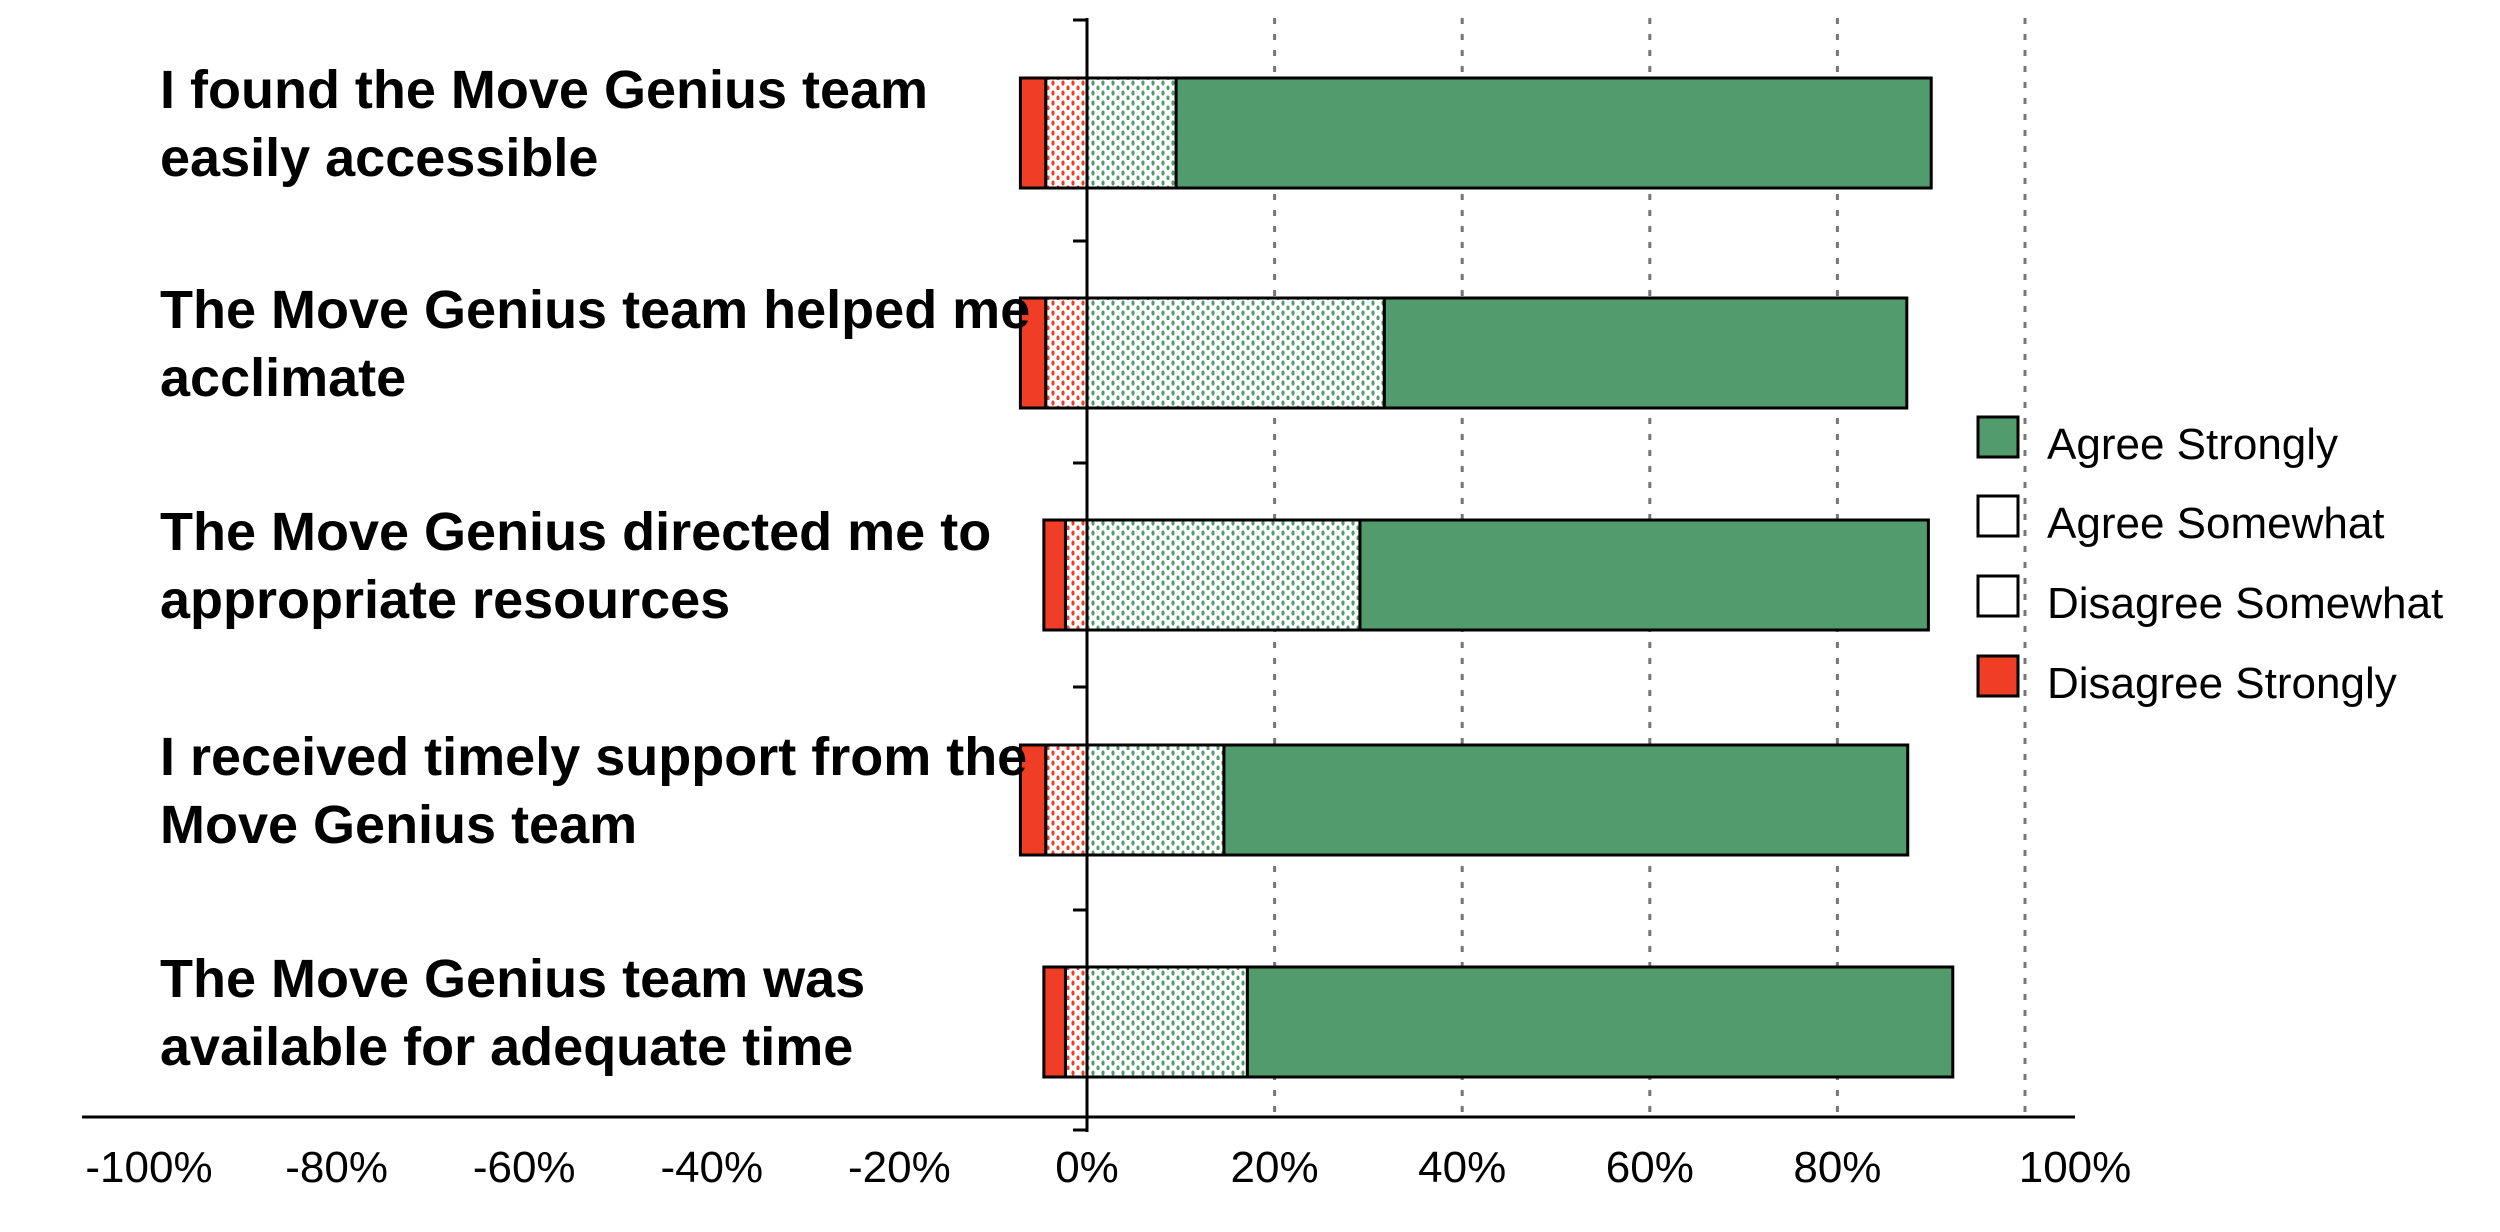 The height and width of the screenshot is (1232, 2500). Describe the element at coordinates (506, 1047) in the screenshot. I see `category-label-line: available for adequate time` at that location.